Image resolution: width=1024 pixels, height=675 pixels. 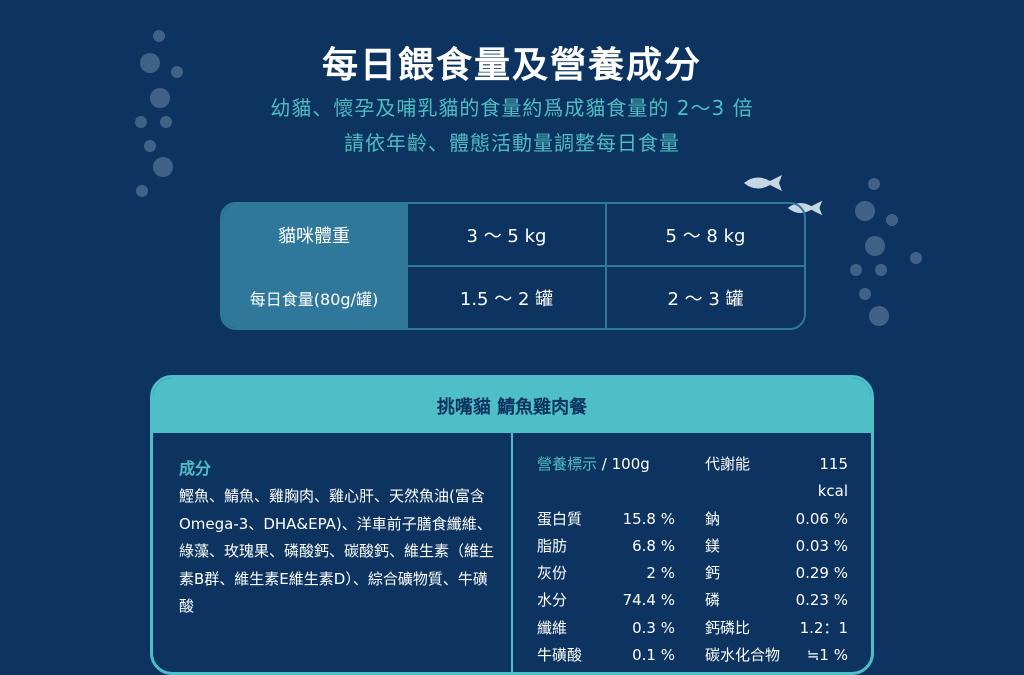 What do you see at coordinates (315, 297) in the screenshot?
I see `row-label-daily-amount: 每日食量(80g/罐)` at bounding box center [315, 297].